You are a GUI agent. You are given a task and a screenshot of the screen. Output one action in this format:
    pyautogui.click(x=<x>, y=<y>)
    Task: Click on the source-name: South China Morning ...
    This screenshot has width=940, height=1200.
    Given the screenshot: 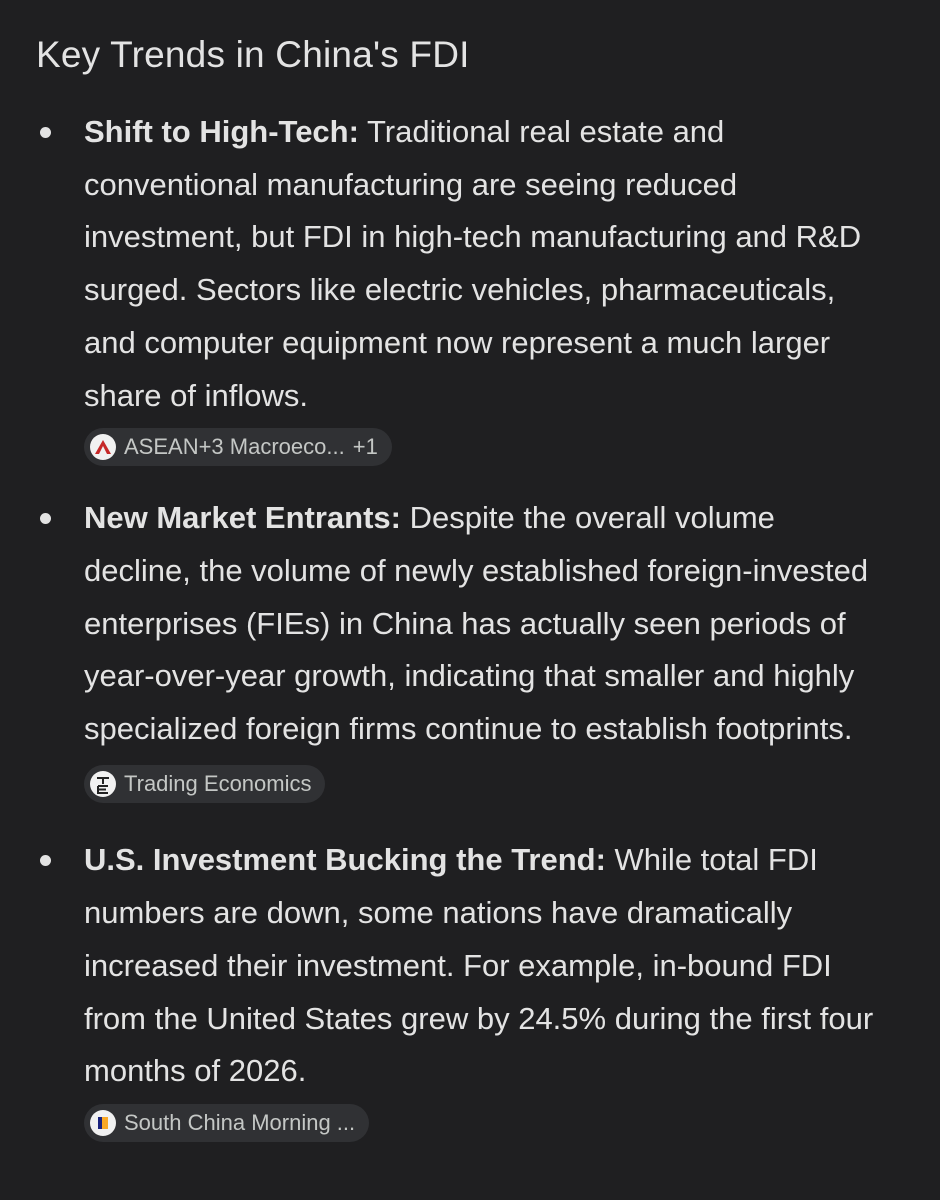 What is the action you would take?
    pyautogui.click(x=240, y=1122)
    